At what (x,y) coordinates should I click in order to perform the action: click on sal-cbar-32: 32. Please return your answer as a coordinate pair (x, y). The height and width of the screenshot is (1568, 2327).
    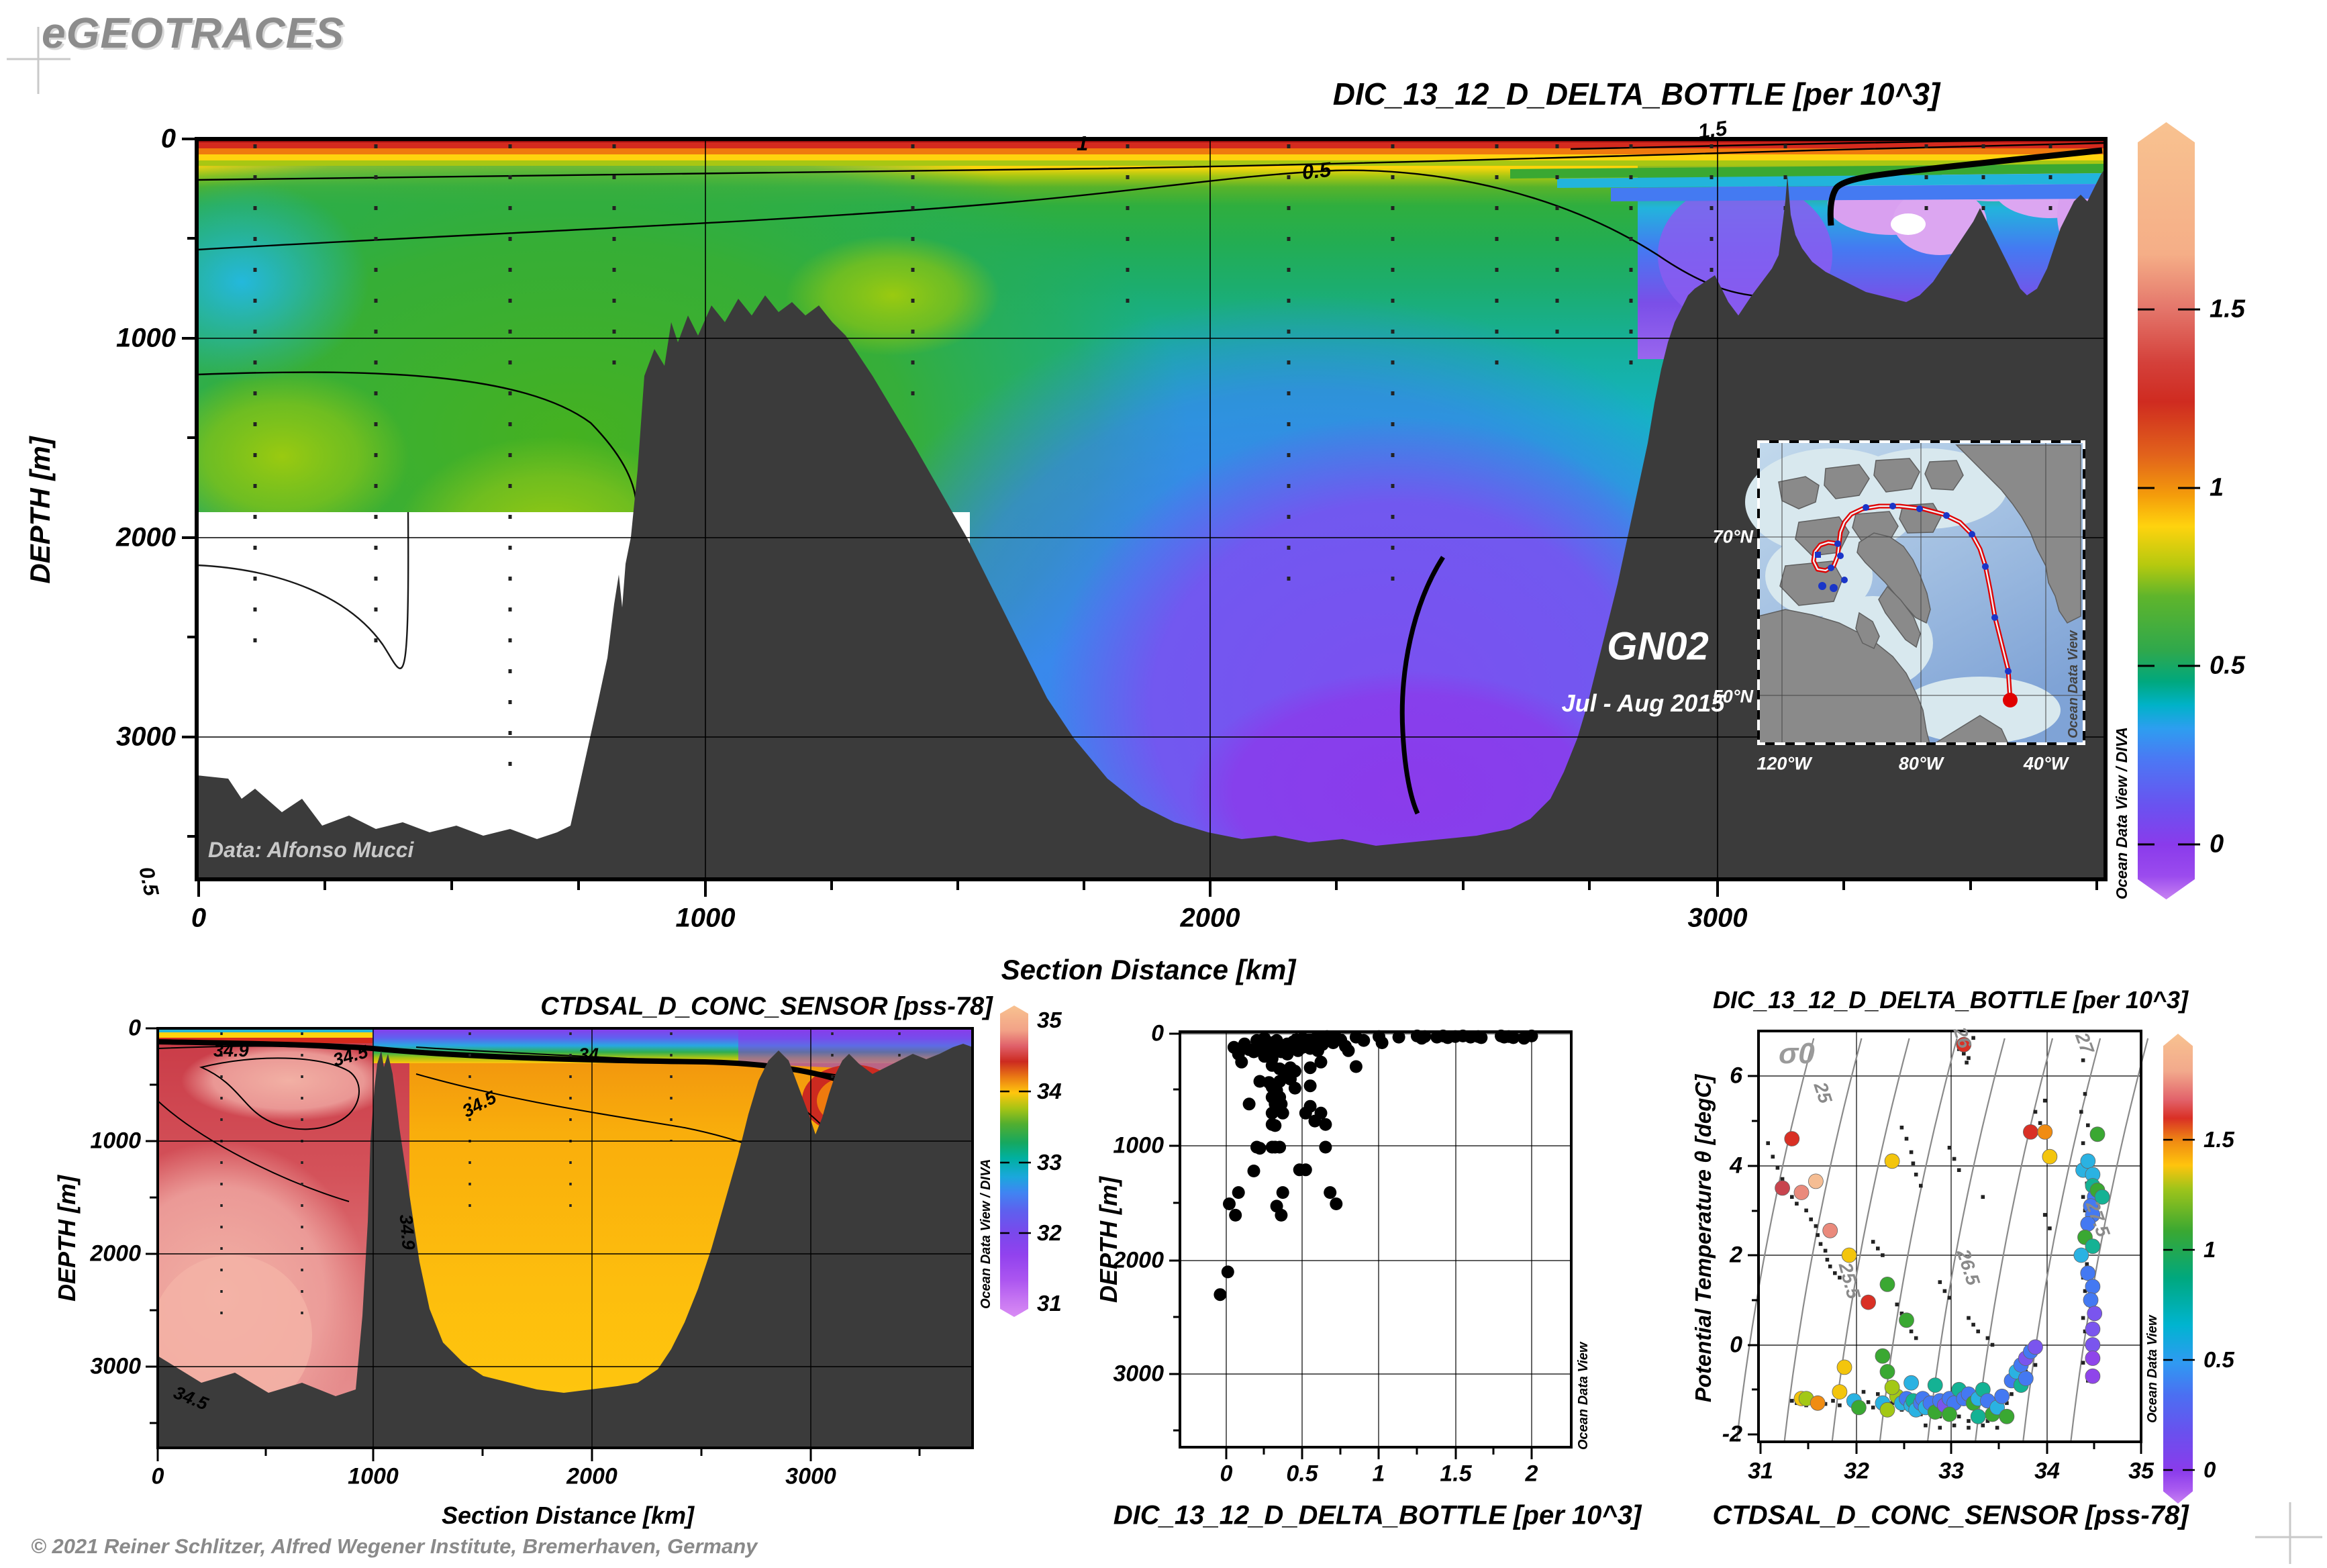
    Looking at the image, I should click on (1049, 1232).